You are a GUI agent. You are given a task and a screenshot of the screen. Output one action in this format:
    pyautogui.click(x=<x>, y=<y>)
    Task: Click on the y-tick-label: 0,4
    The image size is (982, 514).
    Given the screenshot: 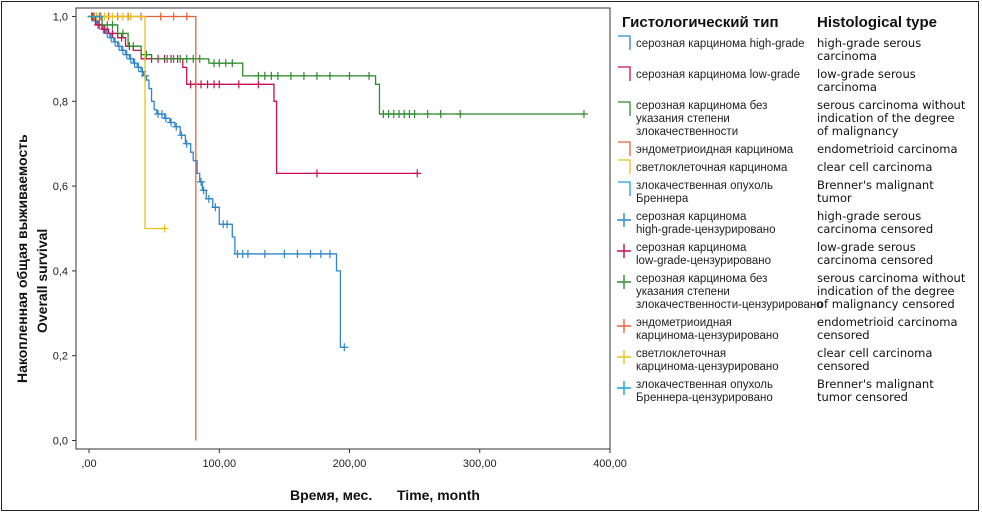 What is the action you would take?
    pyautogui.click(x=60, y=272)
    